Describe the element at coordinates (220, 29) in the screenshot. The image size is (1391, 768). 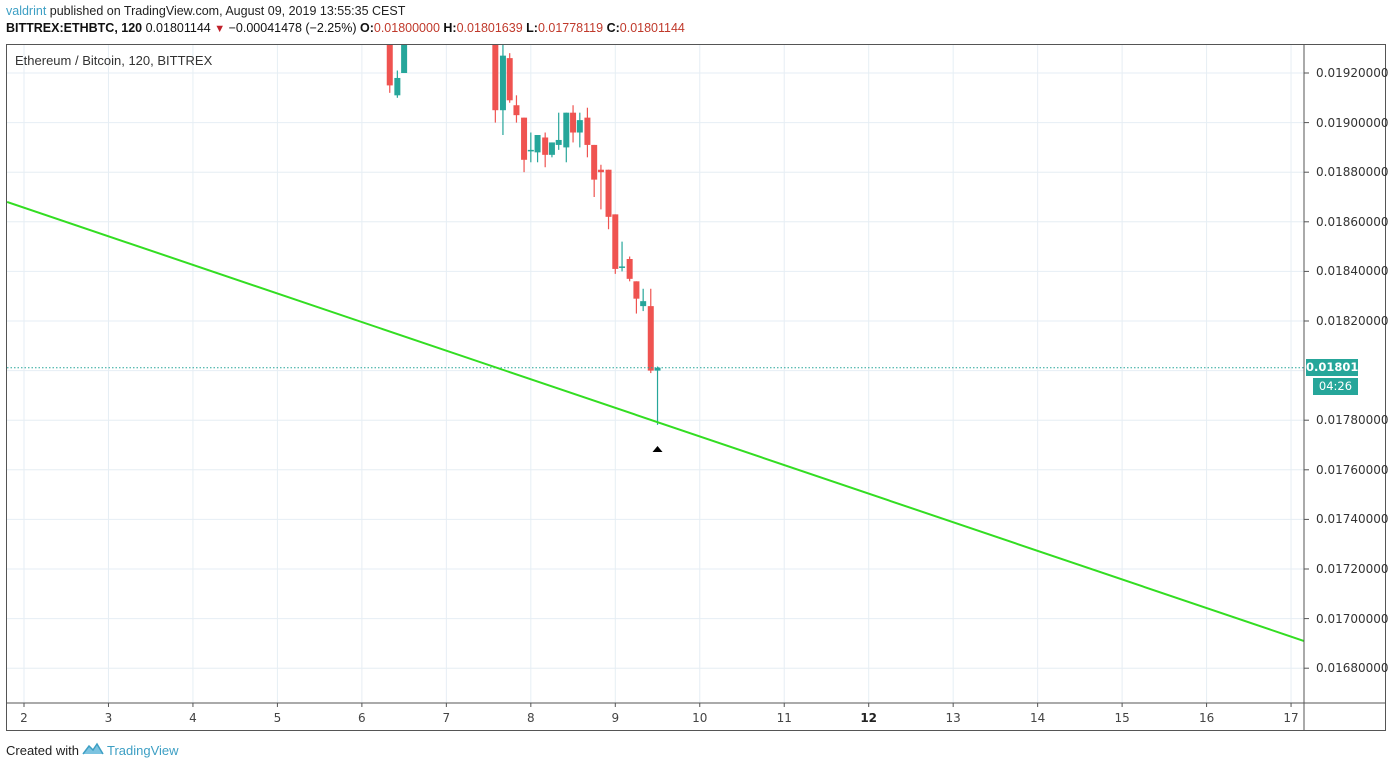
I see `down-arrow-icon: ▼` at that location.